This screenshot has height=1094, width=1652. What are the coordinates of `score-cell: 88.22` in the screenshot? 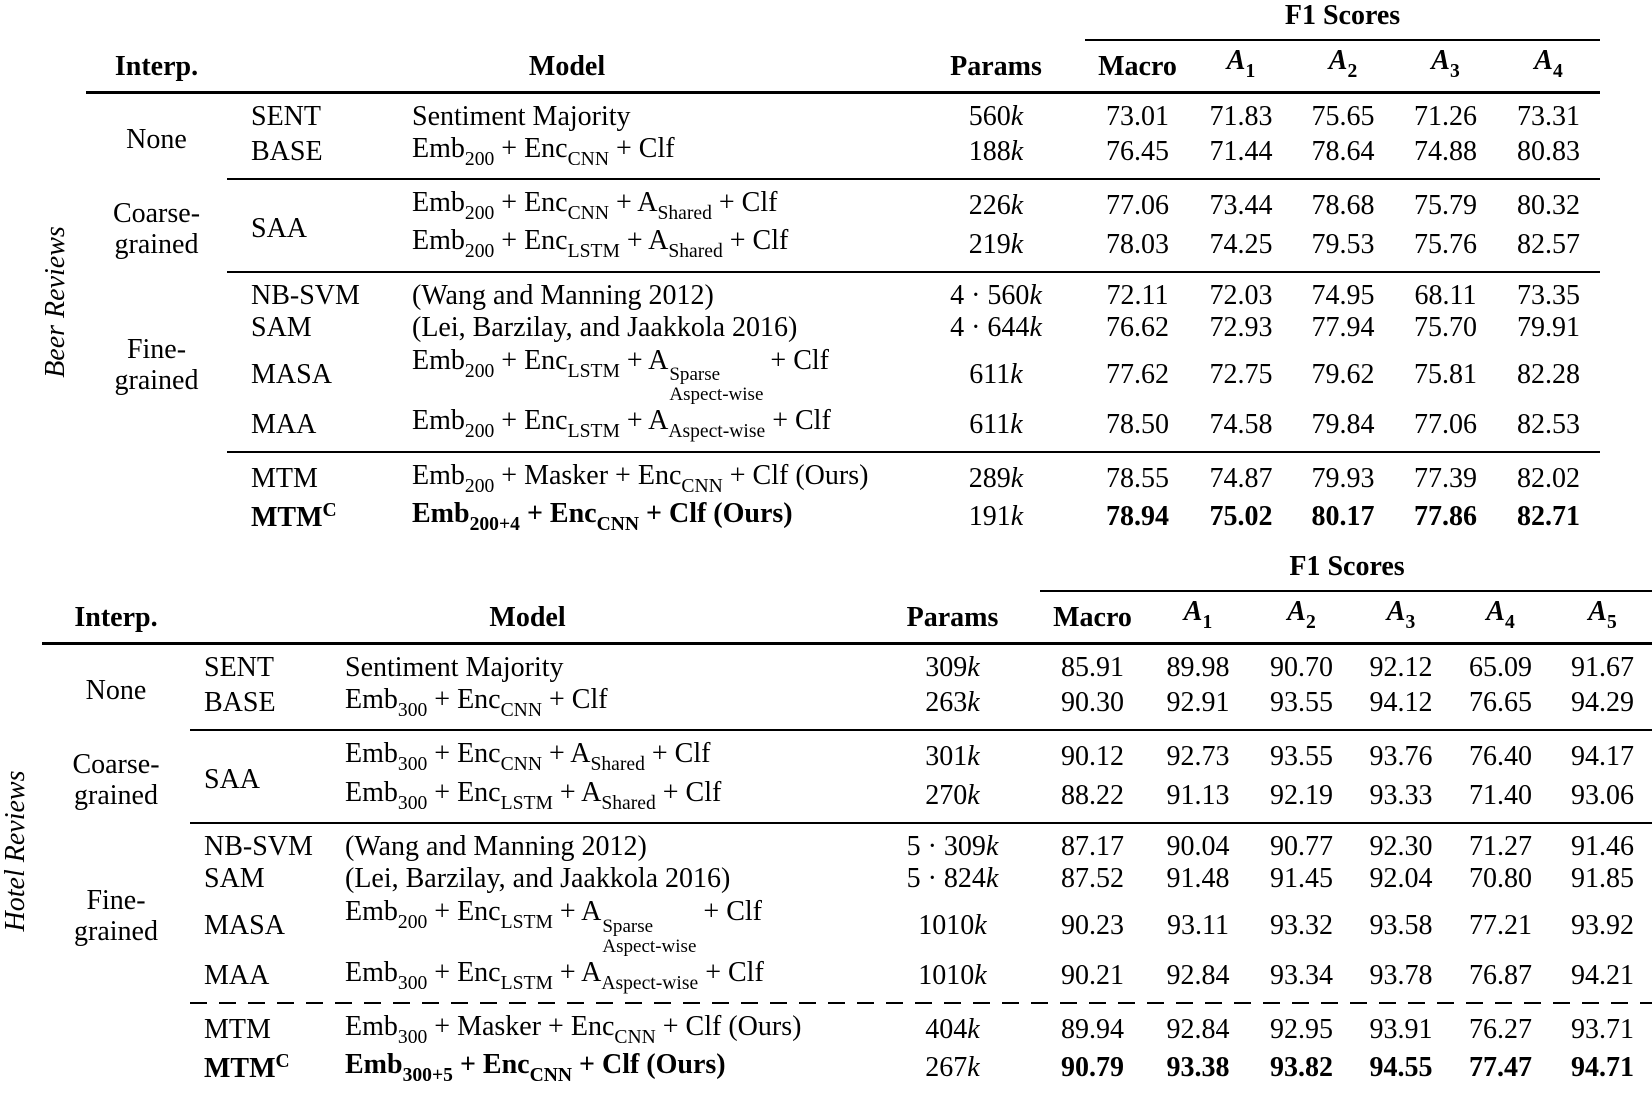 It's located at (1092, 795).